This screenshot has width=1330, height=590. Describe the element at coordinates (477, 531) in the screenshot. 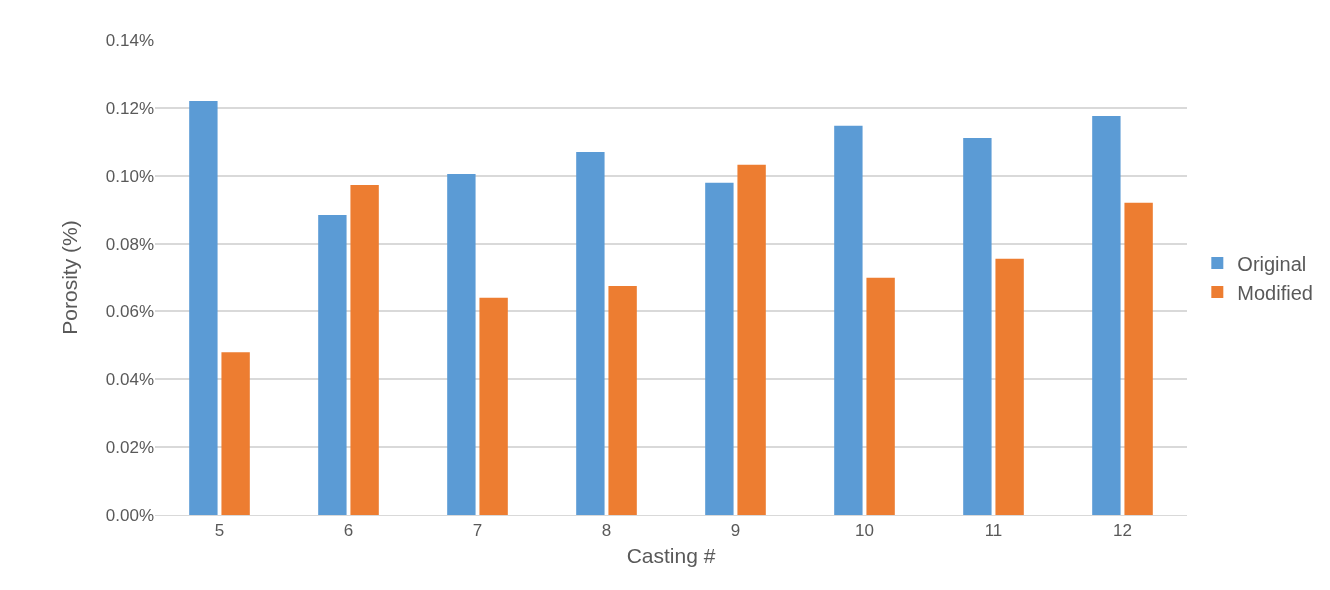

I see `x-tick-label: 7` at that location.